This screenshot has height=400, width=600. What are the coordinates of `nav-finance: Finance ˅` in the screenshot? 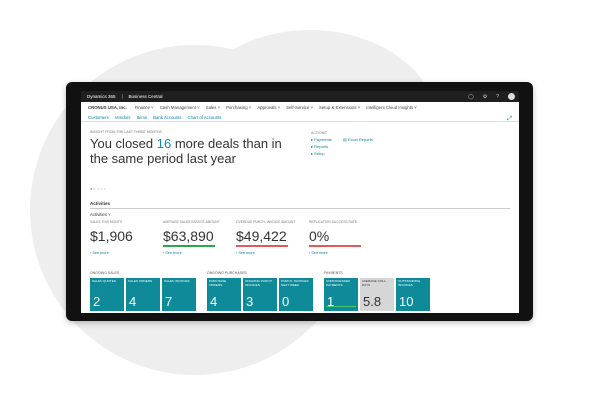 It's located at (144, 107).